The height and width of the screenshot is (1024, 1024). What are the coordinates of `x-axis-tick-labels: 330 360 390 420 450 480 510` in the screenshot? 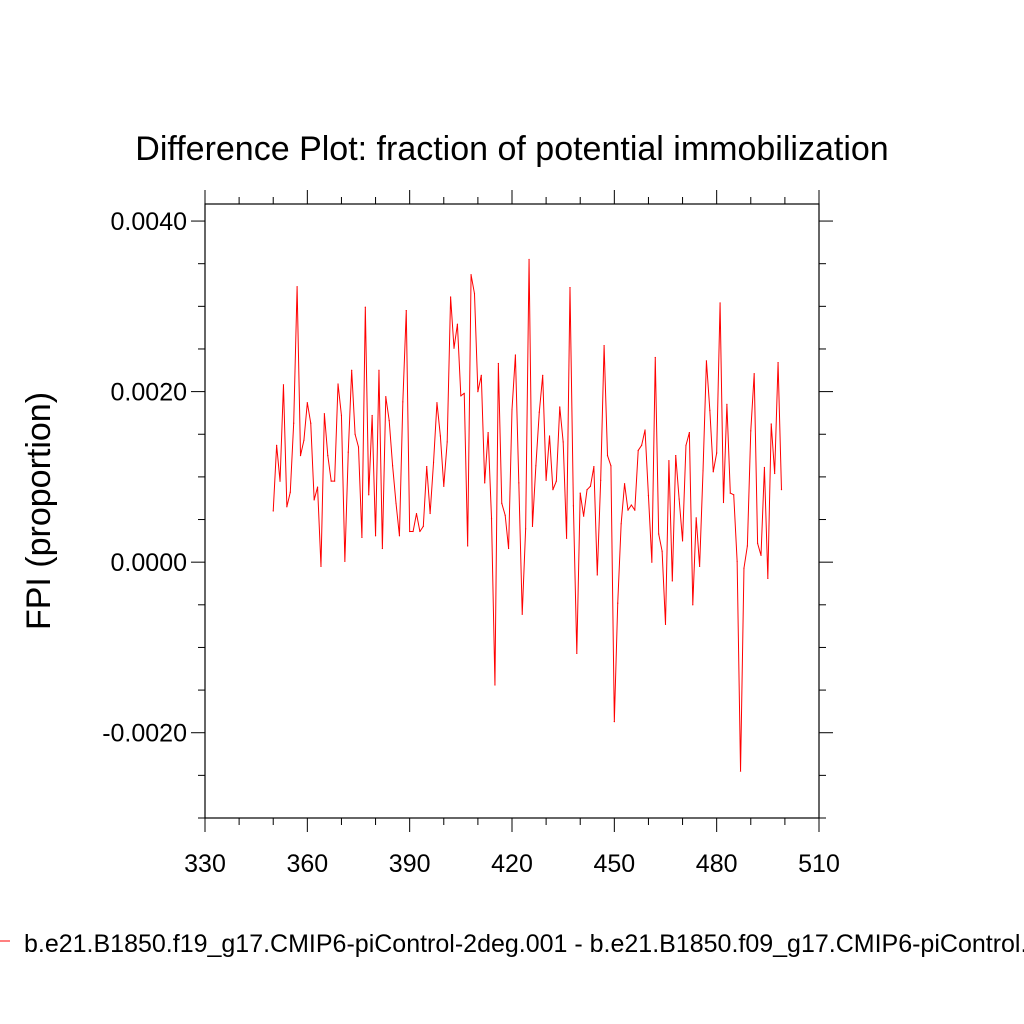 It's located at (512, 864).